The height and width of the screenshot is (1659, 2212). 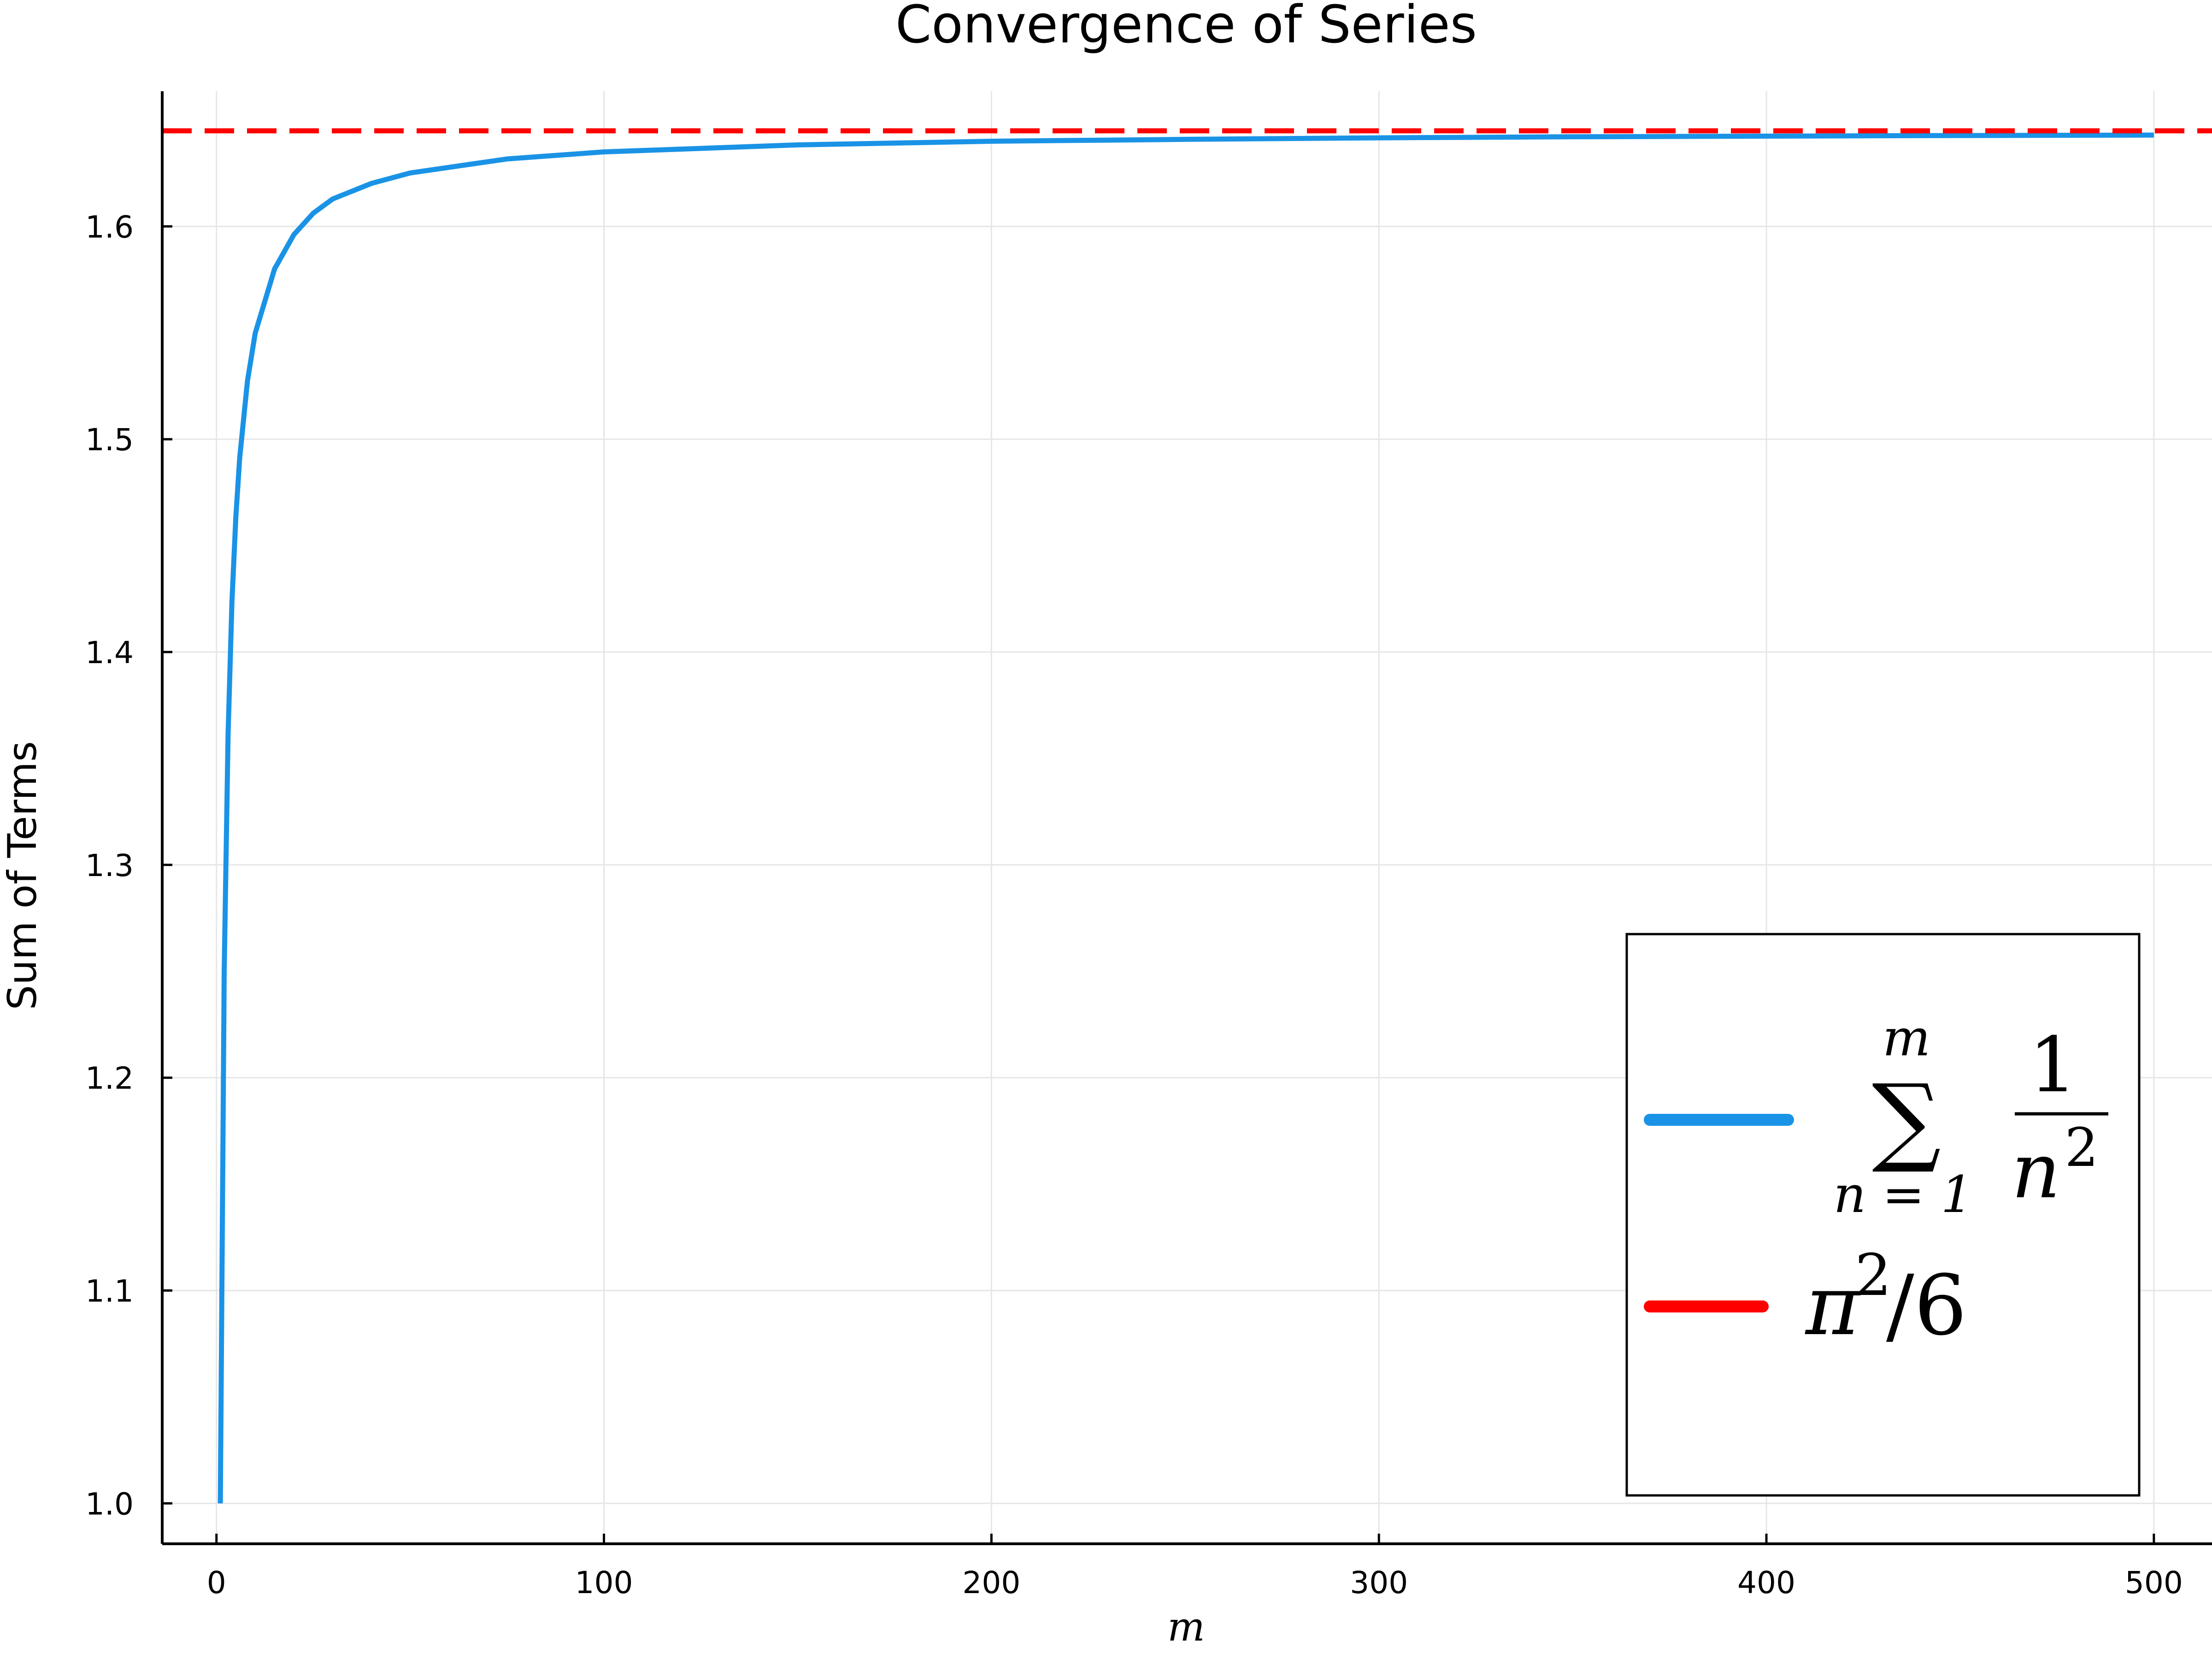 I want to click on legend-sum-lower-limit: n = 1, so click(x=1903, y=1194).